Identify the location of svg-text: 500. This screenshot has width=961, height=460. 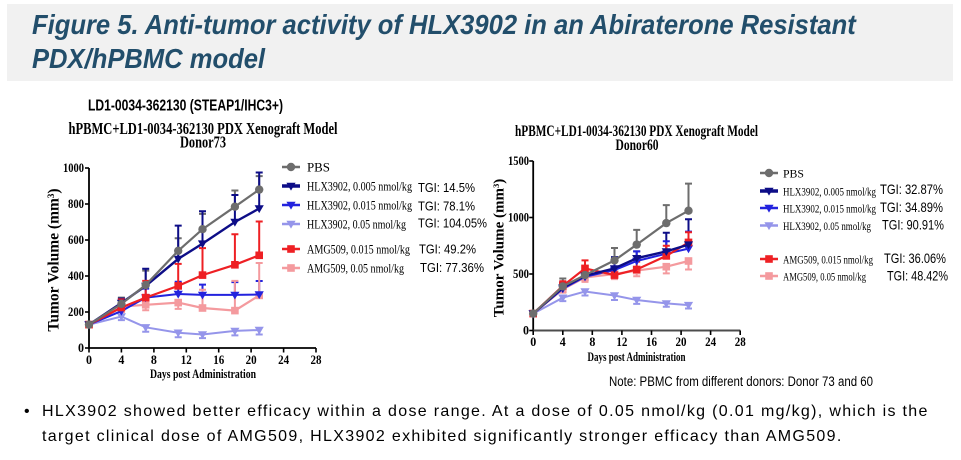
(521, 274).